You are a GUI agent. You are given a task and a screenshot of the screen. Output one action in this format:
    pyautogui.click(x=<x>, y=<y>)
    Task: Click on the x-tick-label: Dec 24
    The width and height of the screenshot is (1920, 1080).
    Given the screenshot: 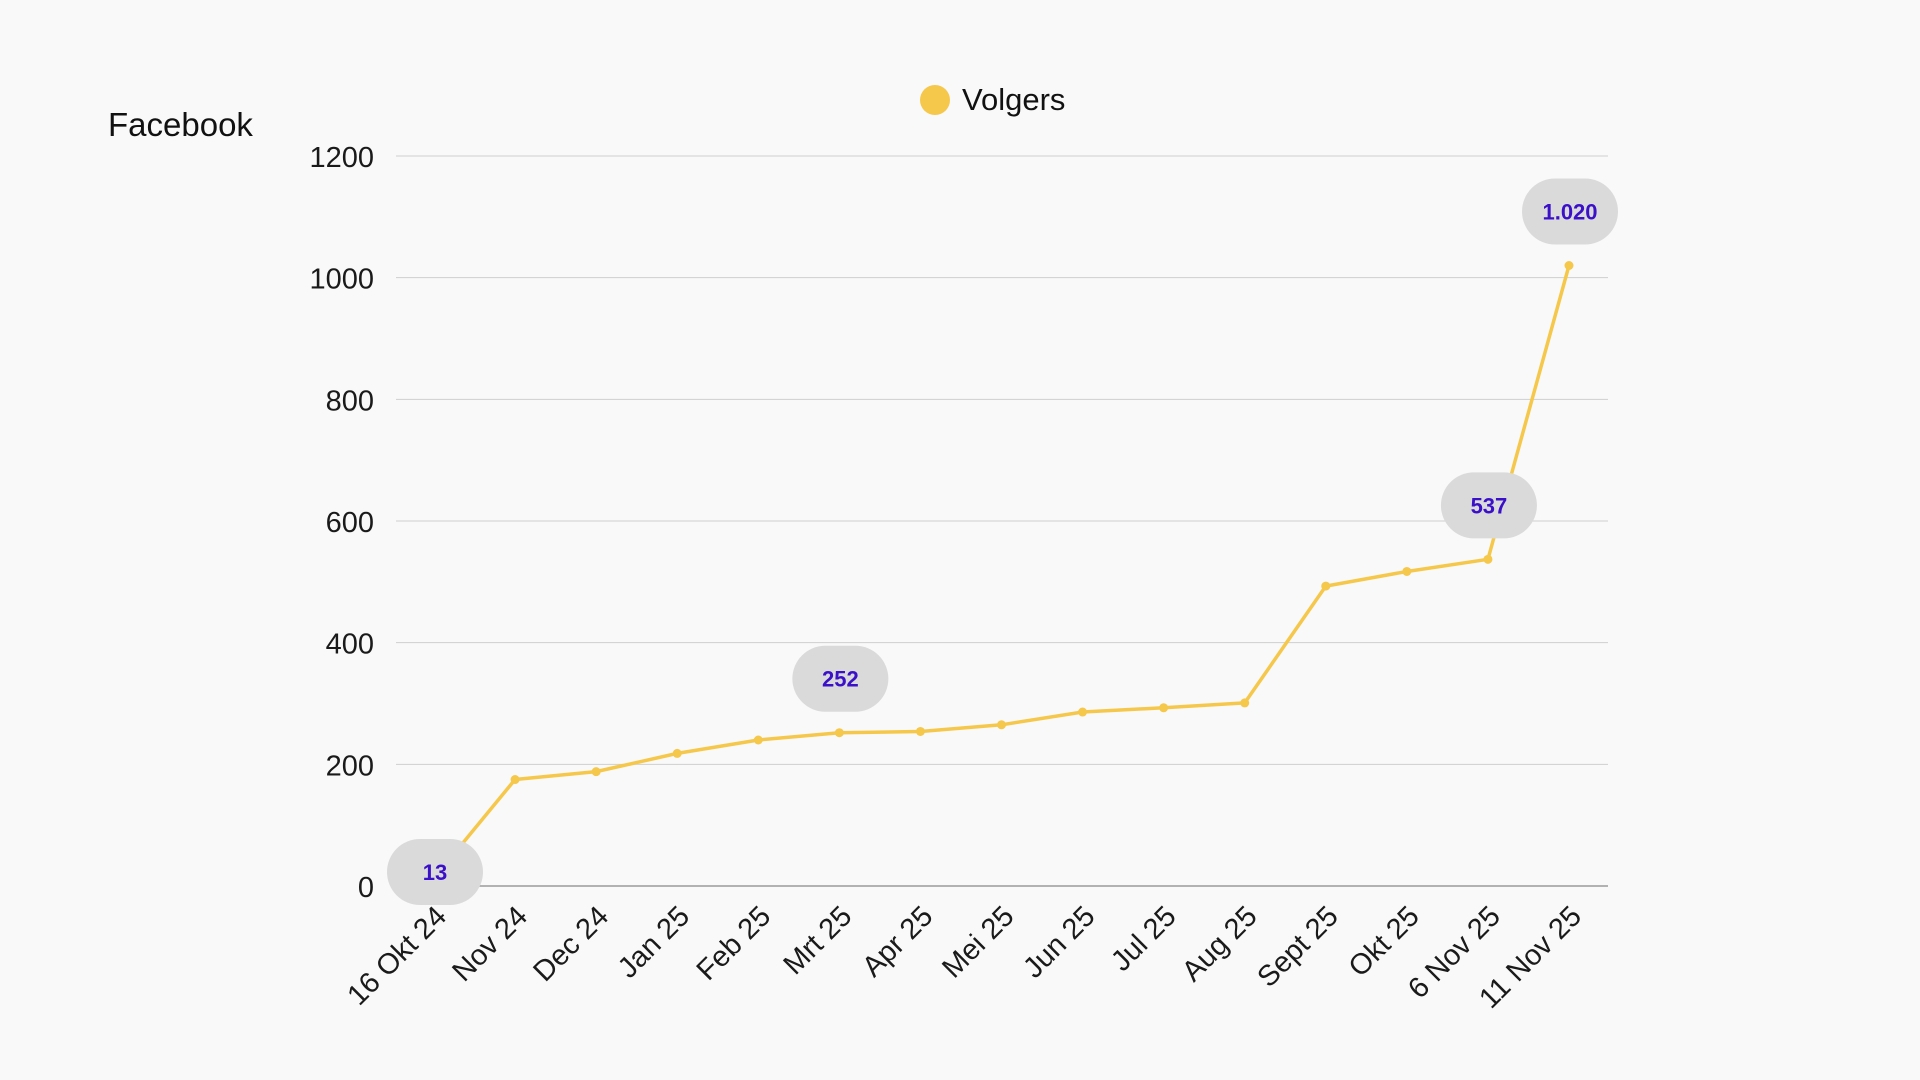 What is the action you would take?
    pyautogui.click(x=571, y=944)
    